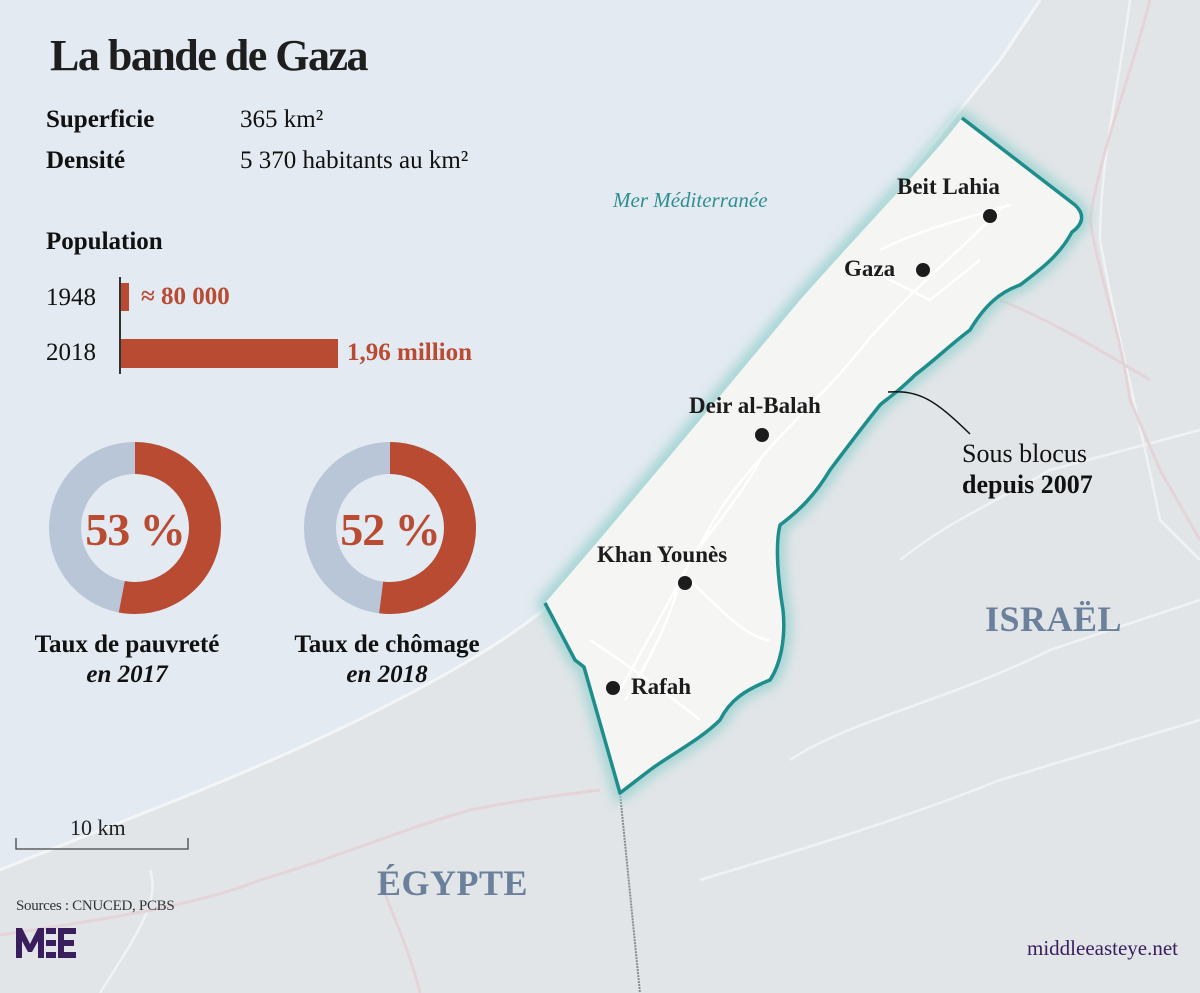 The image size is (1200, 993). Describe the element at coordinates (661, 686) in the screenshot. I see `city-label-rafah: Rafah` at that location.